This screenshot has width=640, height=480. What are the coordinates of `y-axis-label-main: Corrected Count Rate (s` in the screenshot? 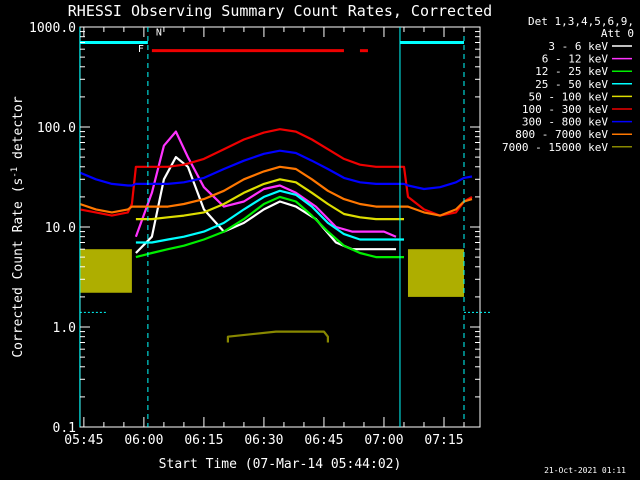 It's located at (18, 268).